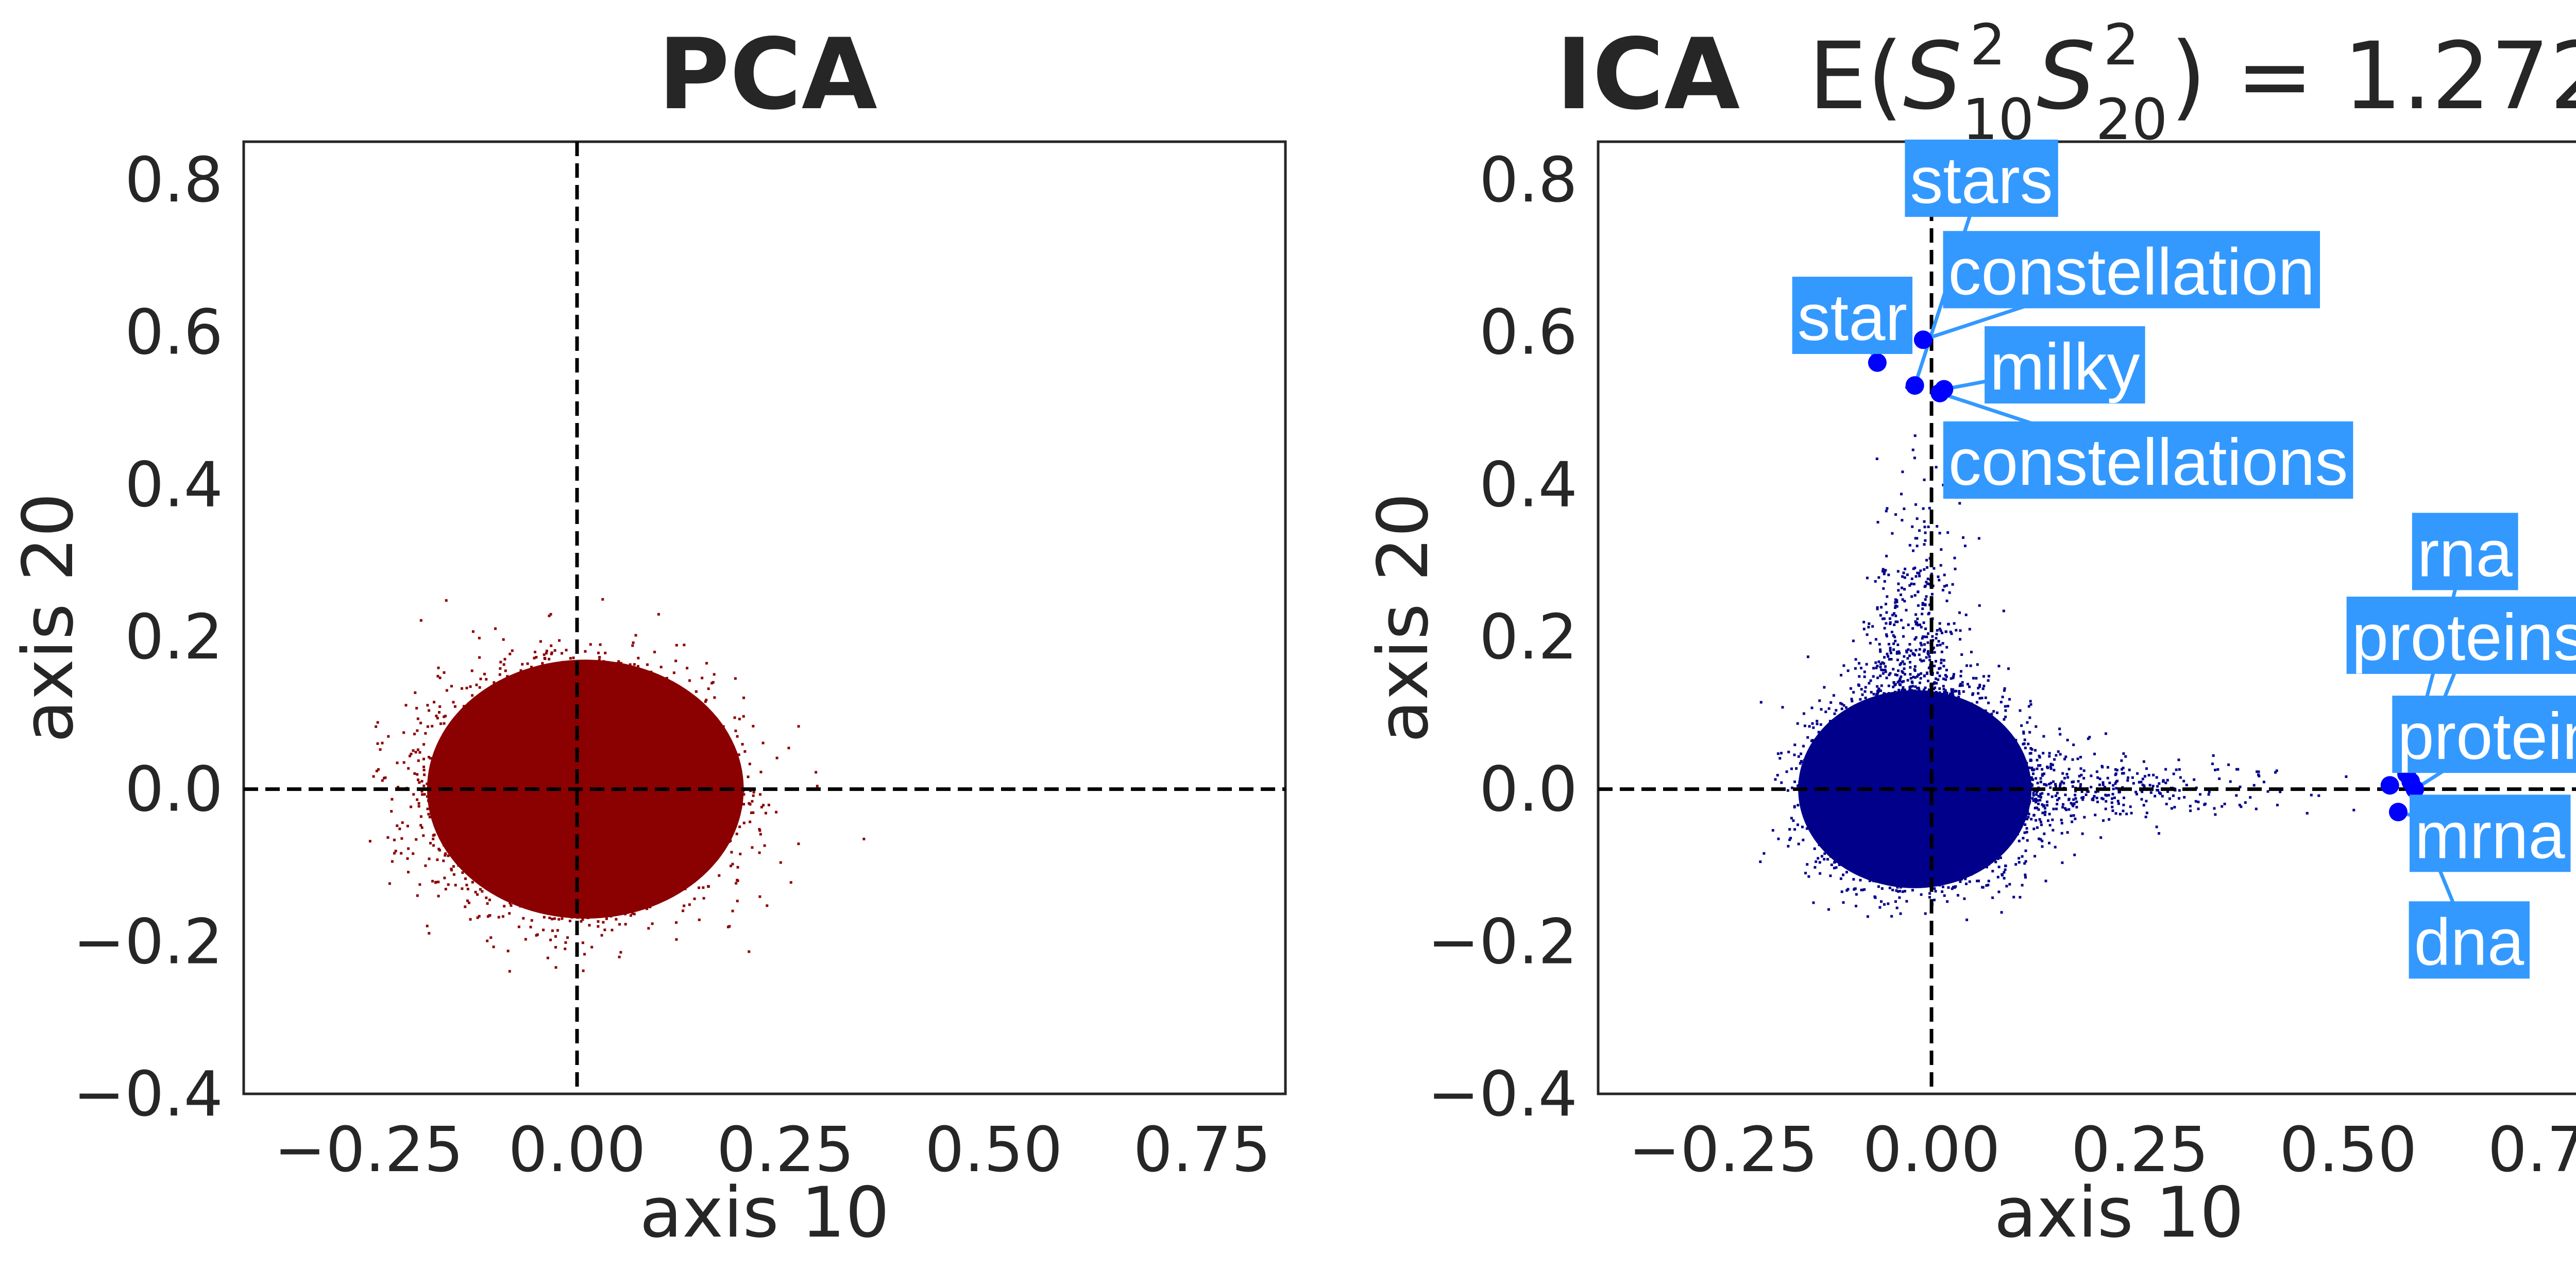 This screenshot has width=2576, height=1268. What do you see at coordinates (2459, 76) in the screenshot?
I see `ica-stat-value: 1.272` at bounding box center [2459, 76].